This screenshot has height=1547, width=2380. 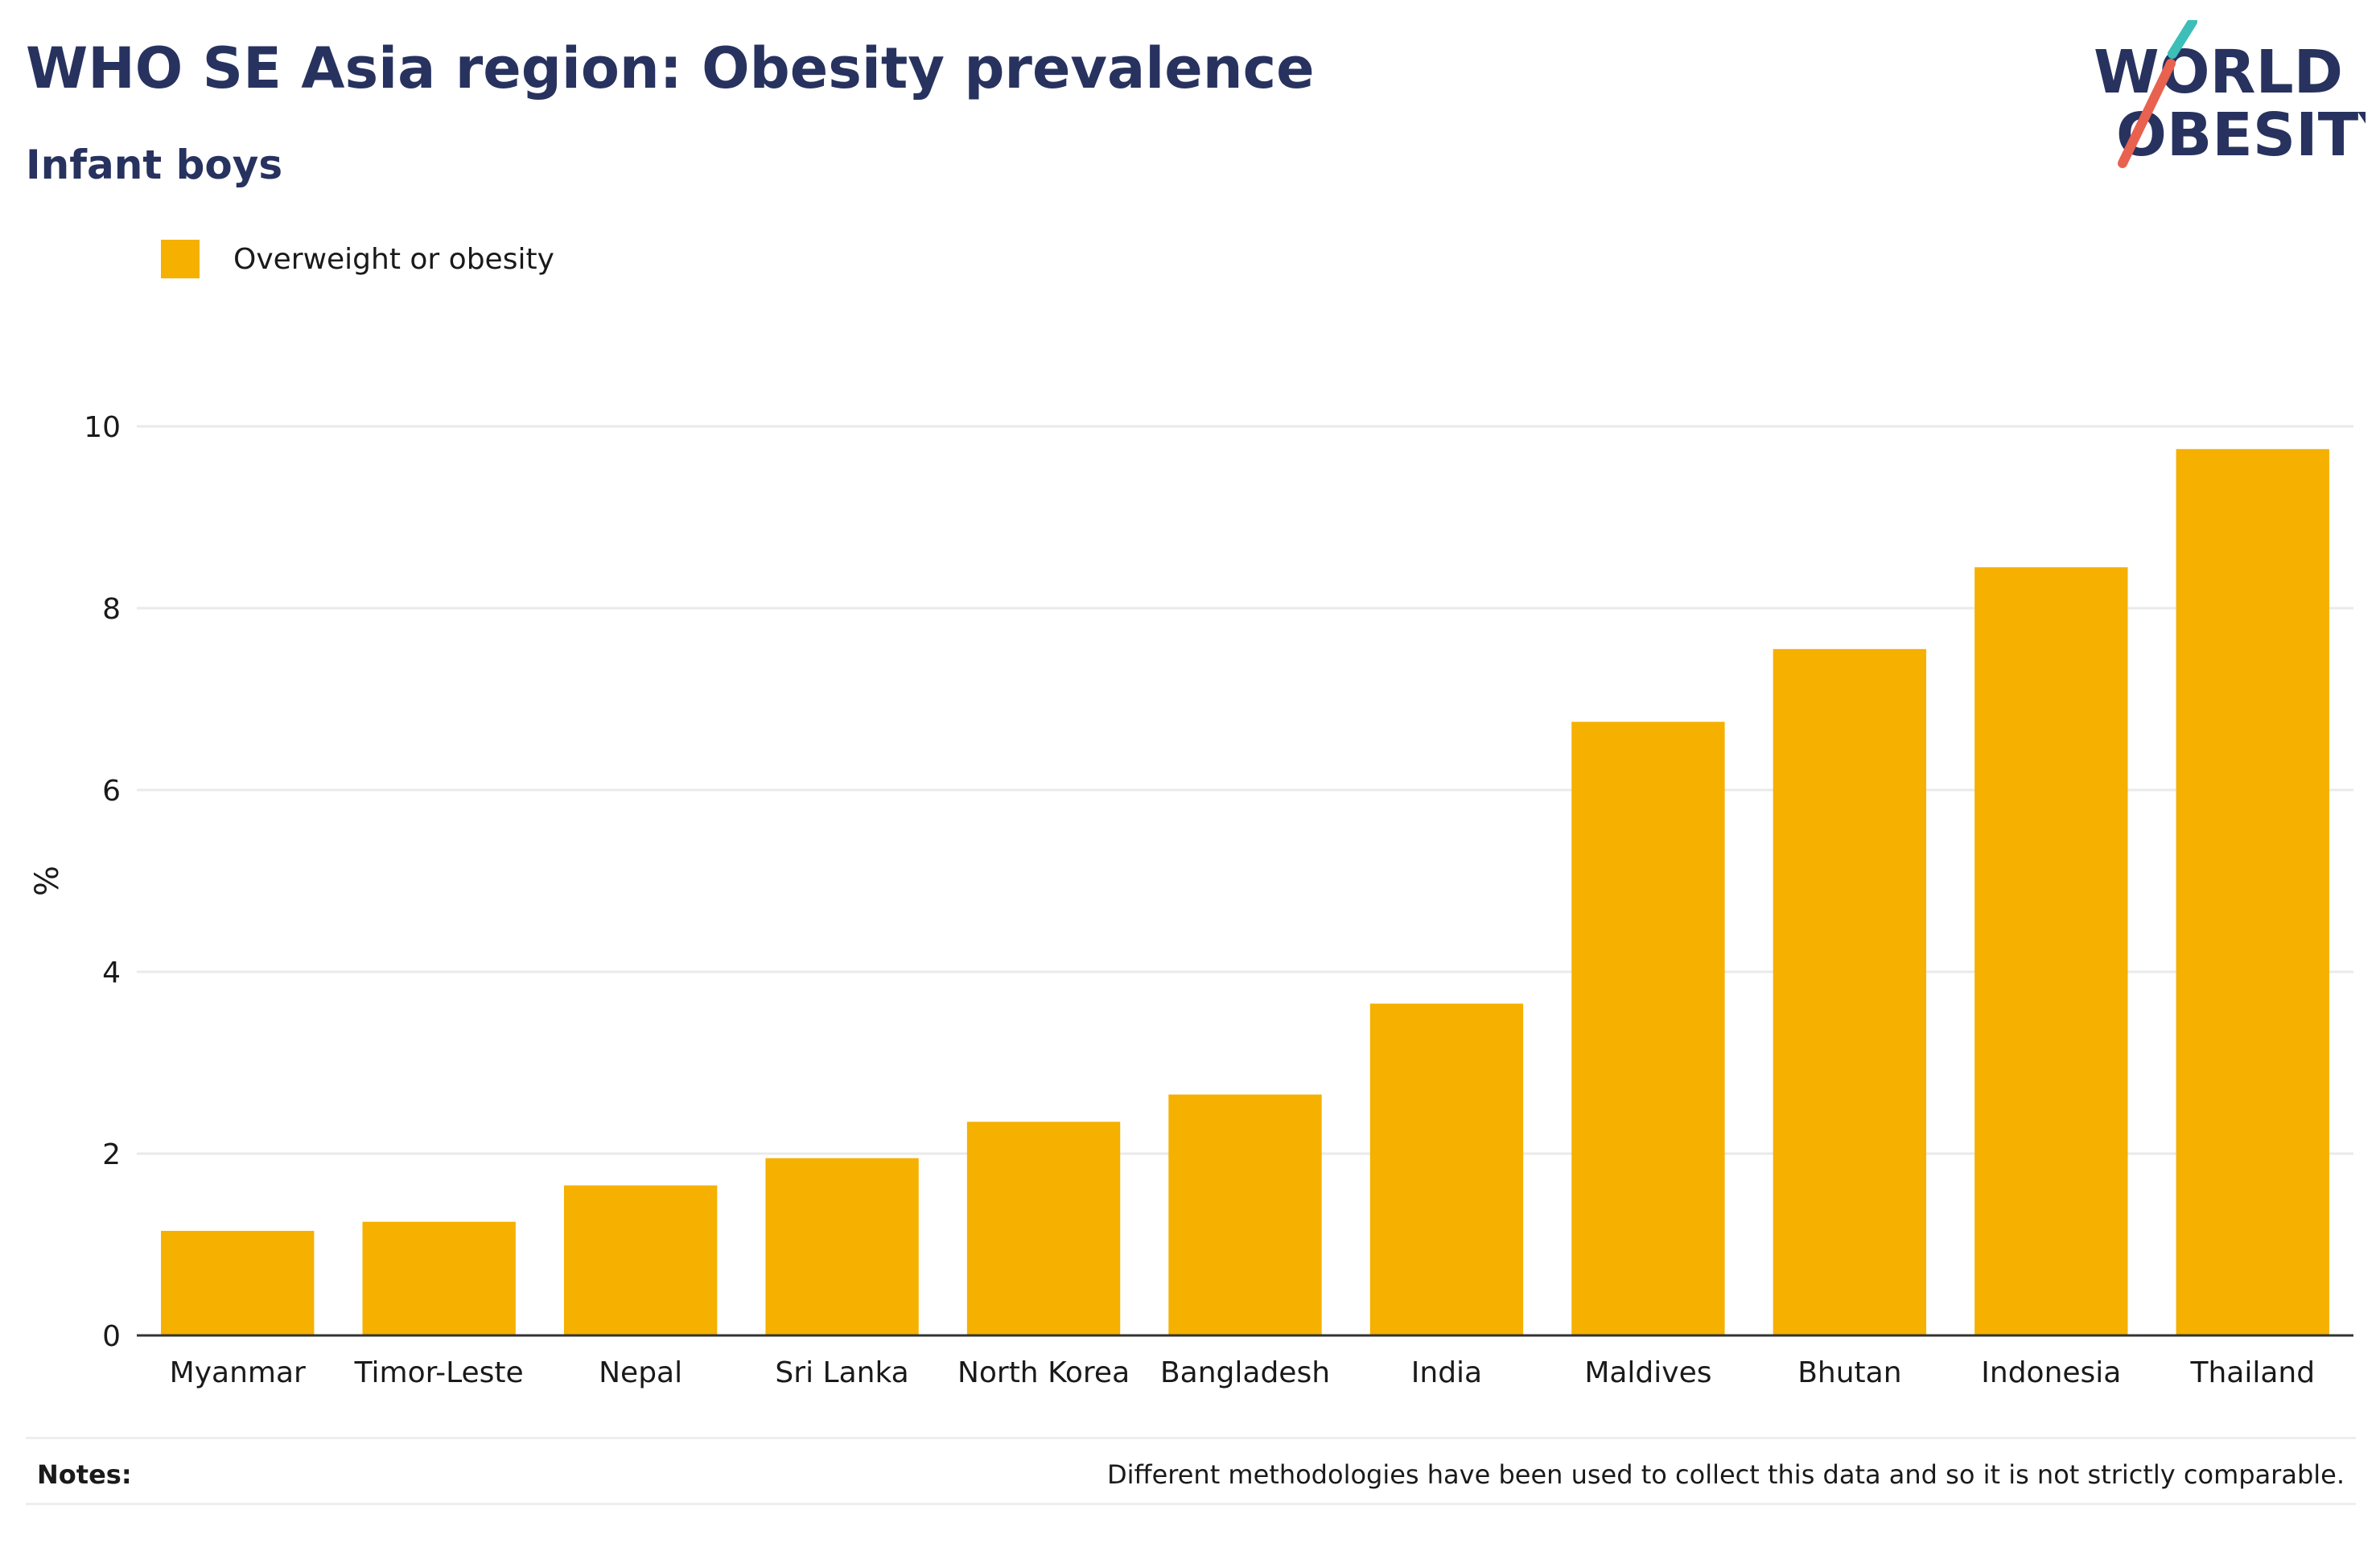 What do you see at coordinates (641, 1260) in the screenshot?
I see `bar-nepal` at bounding box center [641, 1260].